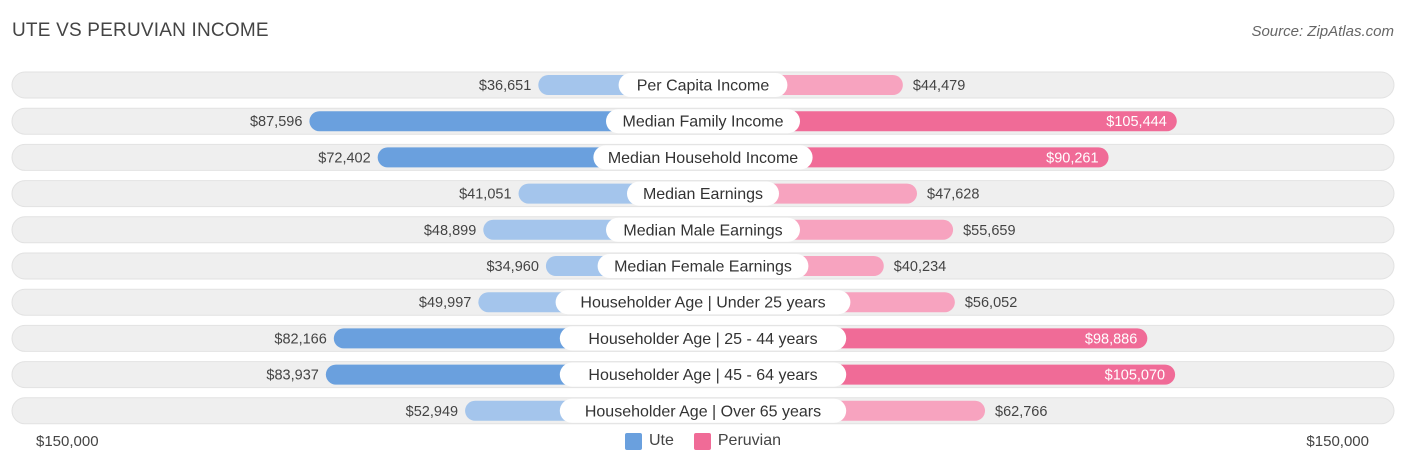 This screenshot has width=1406, height=467. What do you see at coordinates (633, 441) in the screenshot?
I see `legend-swatch-ute` at bounding box center [633, 441].